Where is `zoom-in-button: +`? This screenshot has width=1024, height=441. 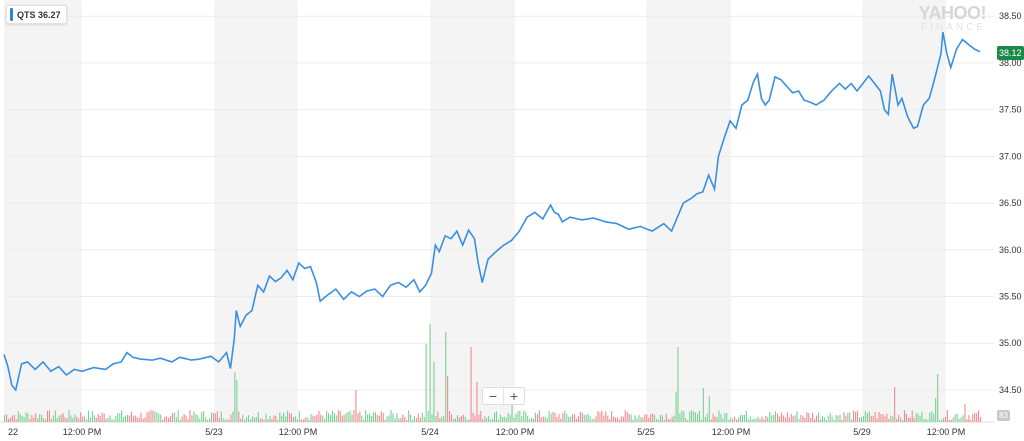 zoom-in-button: + is located at coordinates (513, 396).